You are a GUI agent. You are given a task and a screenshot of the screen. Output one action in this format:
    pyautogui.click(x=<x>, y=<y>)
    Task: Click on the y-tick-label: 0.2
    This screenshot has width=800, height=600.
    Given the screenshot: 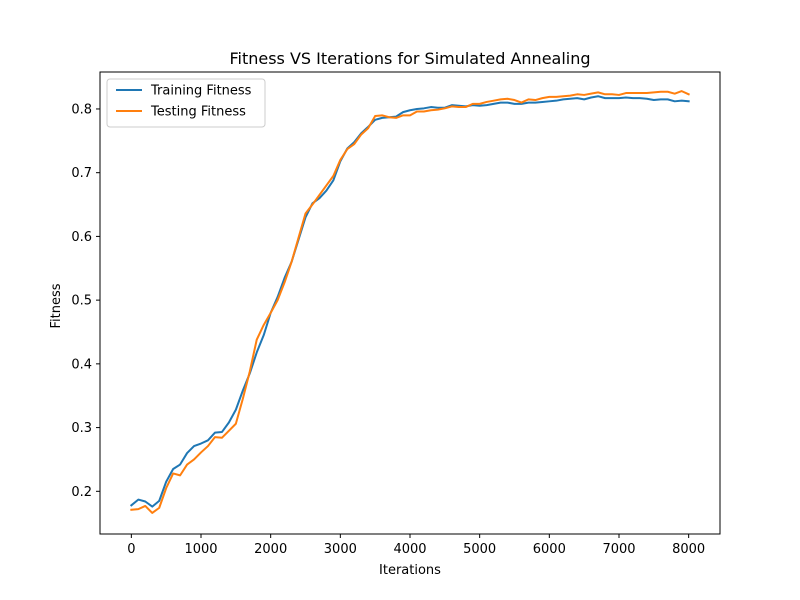 What is the action you would take?
    pyautogui.click(x=81, y=492)
    